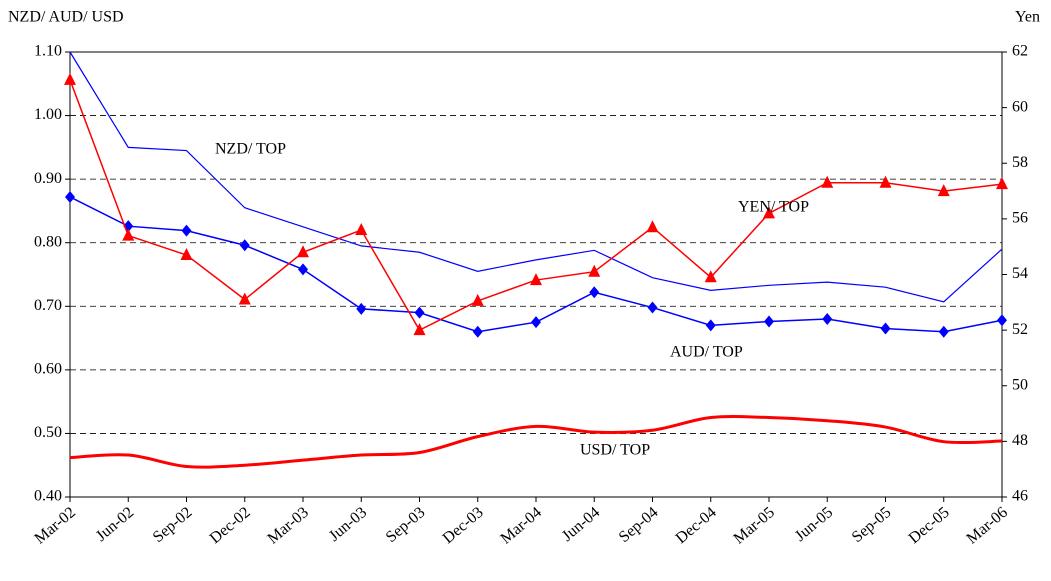 This screenshot has width=1051, height=581. What do you see at coordinates (1020, 162) in the screenshot?
I see `y2-tick-label: 58` at bounding box center [1020, 162].